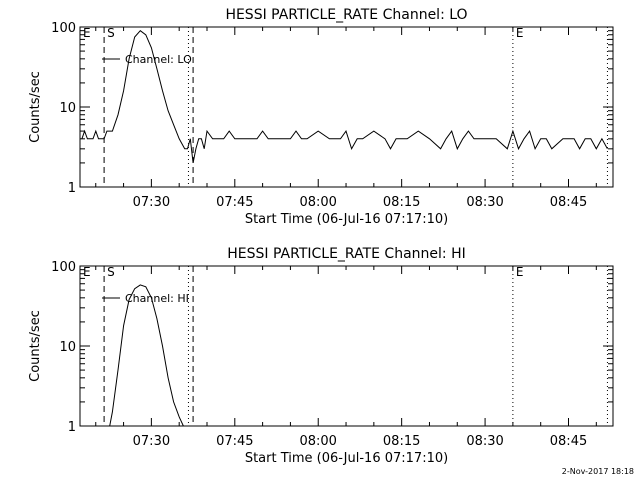  Describe the element at coordinates (568, 202) in the screenshot. I see `panel-1-x-tick-label-5: 08:45` at that location.